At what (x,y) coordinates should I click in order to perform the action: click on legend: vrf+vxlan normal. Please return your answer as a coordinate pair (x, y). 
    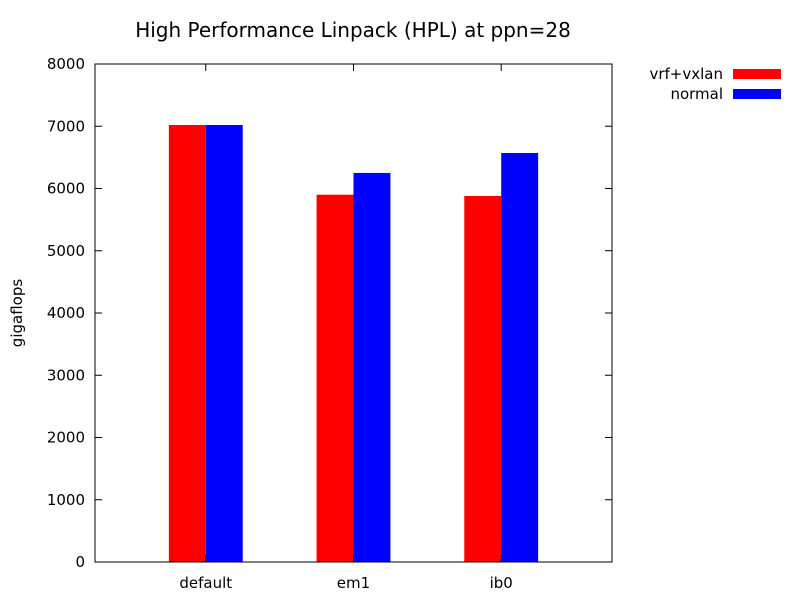
    Looking at the image, I should click on (715, 84).